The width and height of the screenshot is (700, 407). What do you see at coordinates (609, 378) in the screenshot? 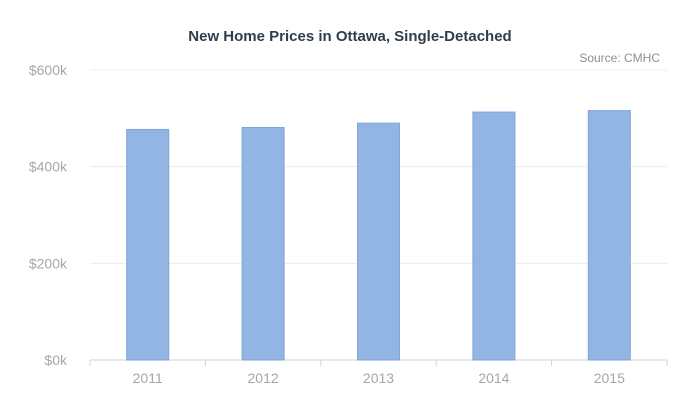
I see `x-tick-label: 2015` at bounding box center [609, 378].